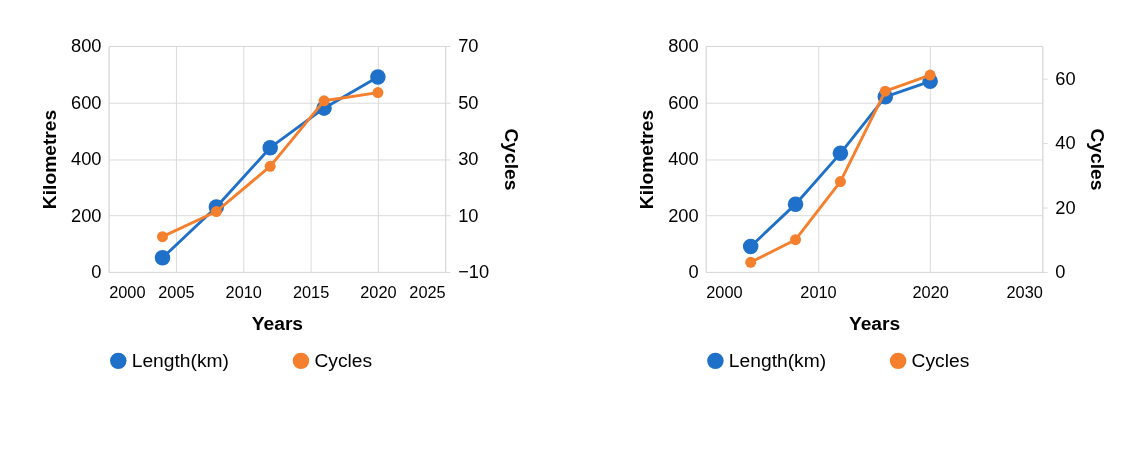  Describe the element at coordinates (474, 272) in the screenshot. I see `y2-tick-label: −10` at that location.